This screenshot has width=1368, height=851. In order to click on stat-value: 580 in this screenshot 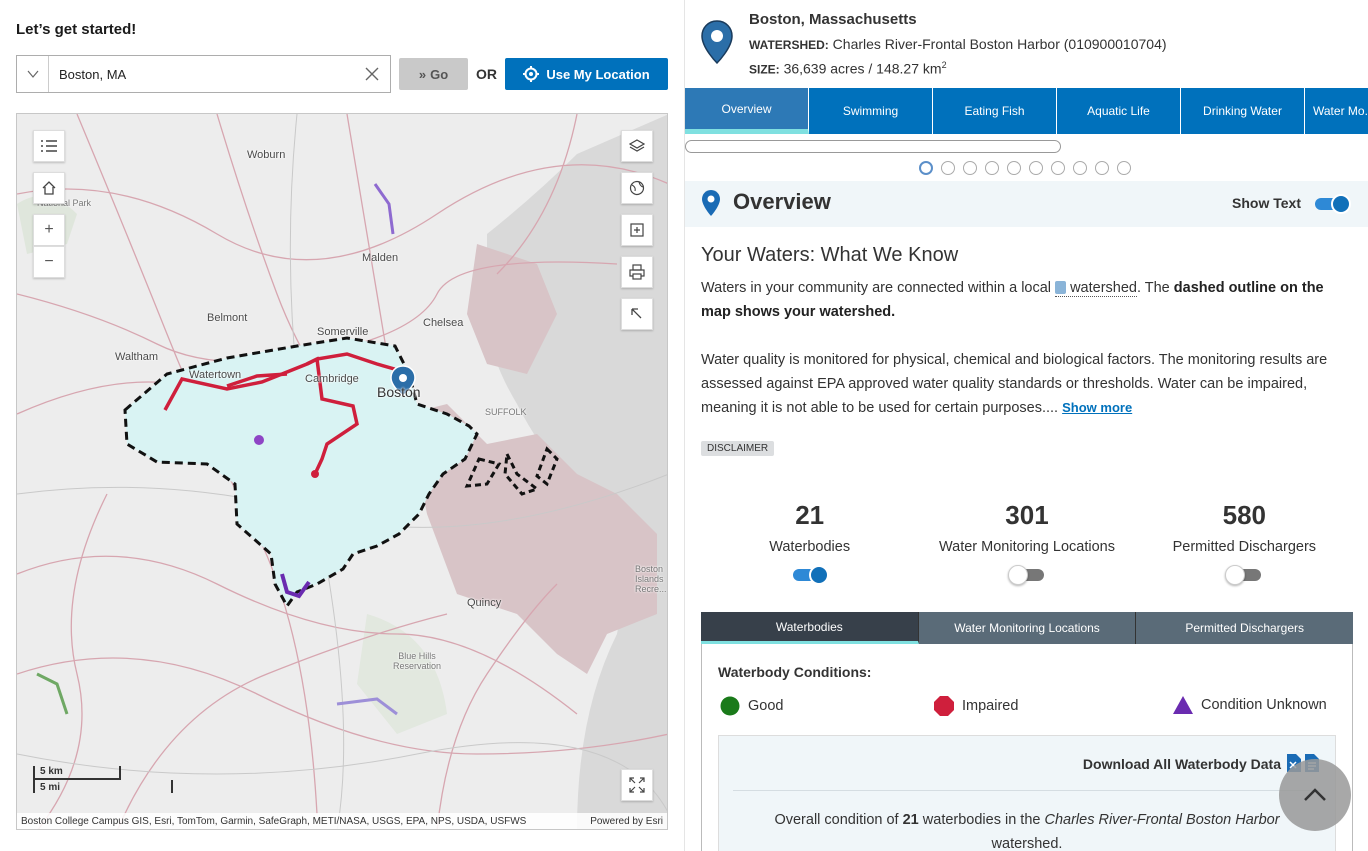, I will do `click(1244, 515)`.